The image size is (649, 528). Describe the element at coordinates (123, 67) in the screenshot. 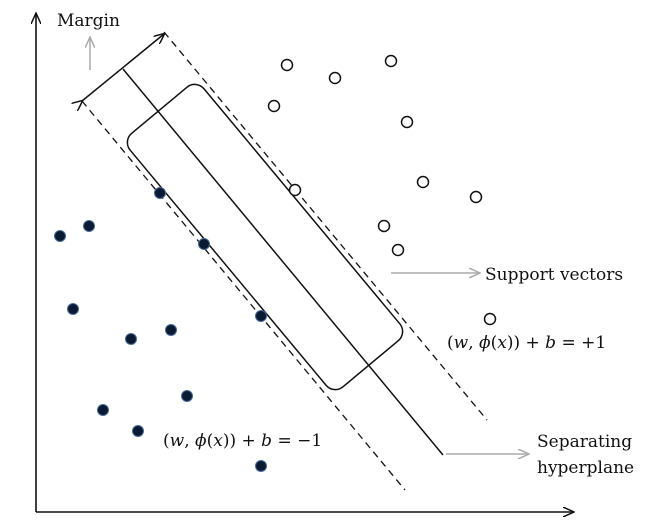

I see `margin-arrow` at that location.